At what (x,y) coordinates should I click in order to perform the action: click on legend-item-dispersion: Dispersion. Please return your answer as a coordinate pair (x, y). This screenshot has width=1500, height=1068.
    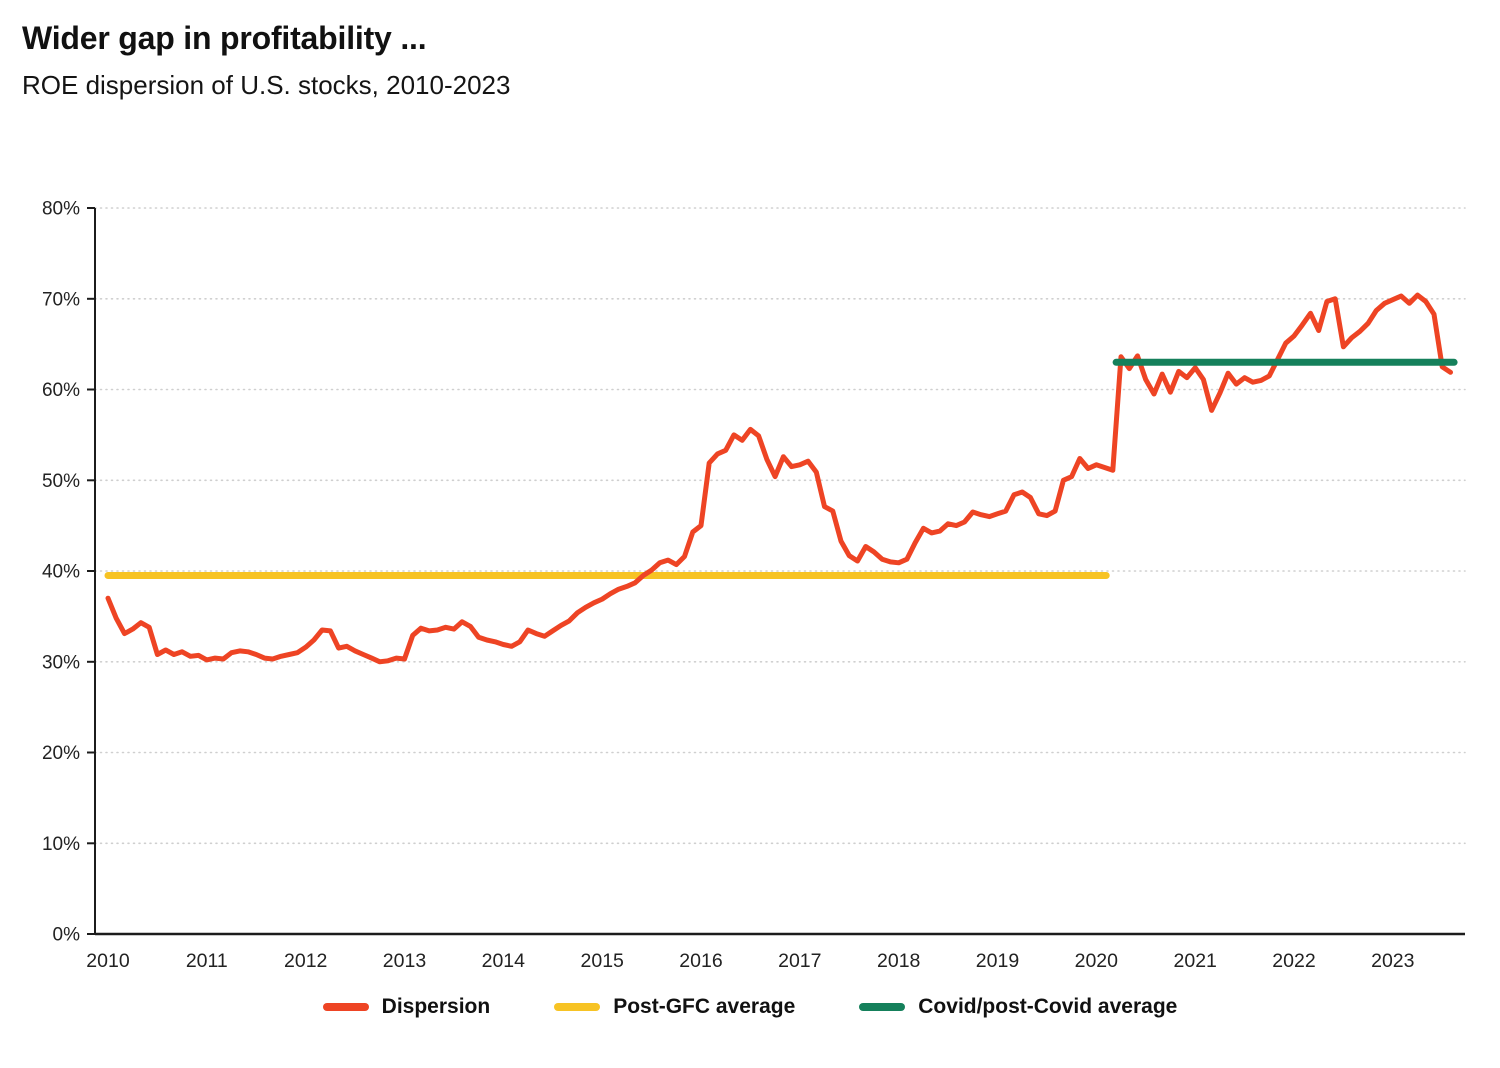
    Looking at the image, I should click on (406, 1006).